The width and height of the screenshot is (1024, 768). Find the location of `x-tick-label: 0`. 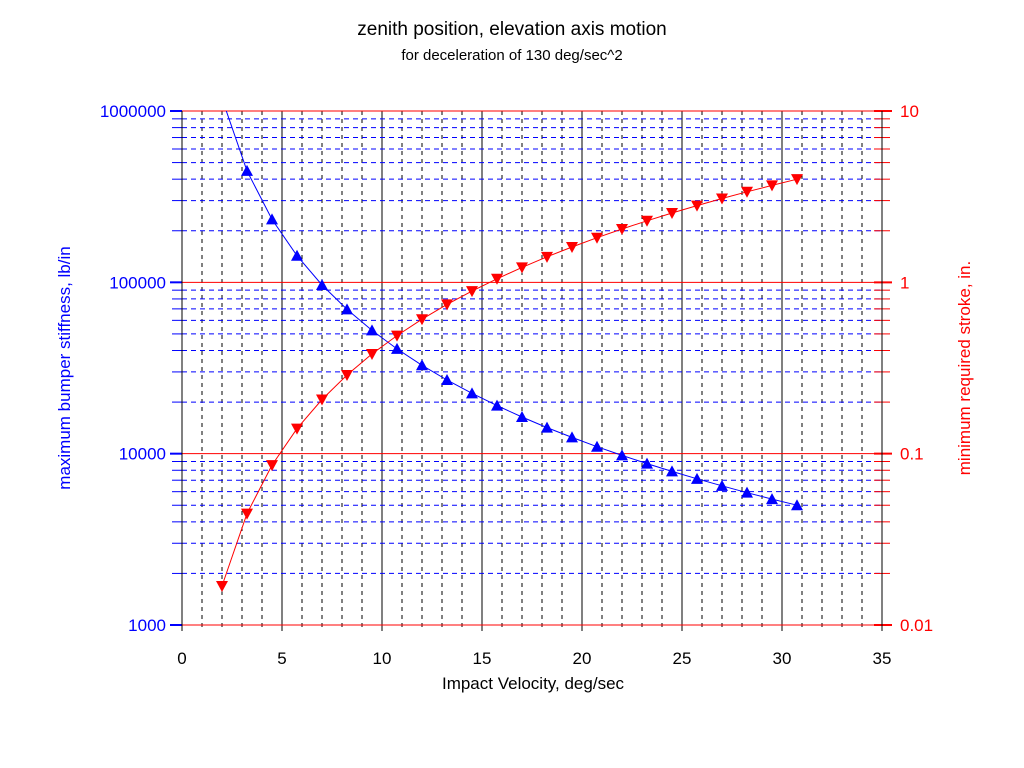

x-tick-label: 0 is located at coordinates (181, 658).